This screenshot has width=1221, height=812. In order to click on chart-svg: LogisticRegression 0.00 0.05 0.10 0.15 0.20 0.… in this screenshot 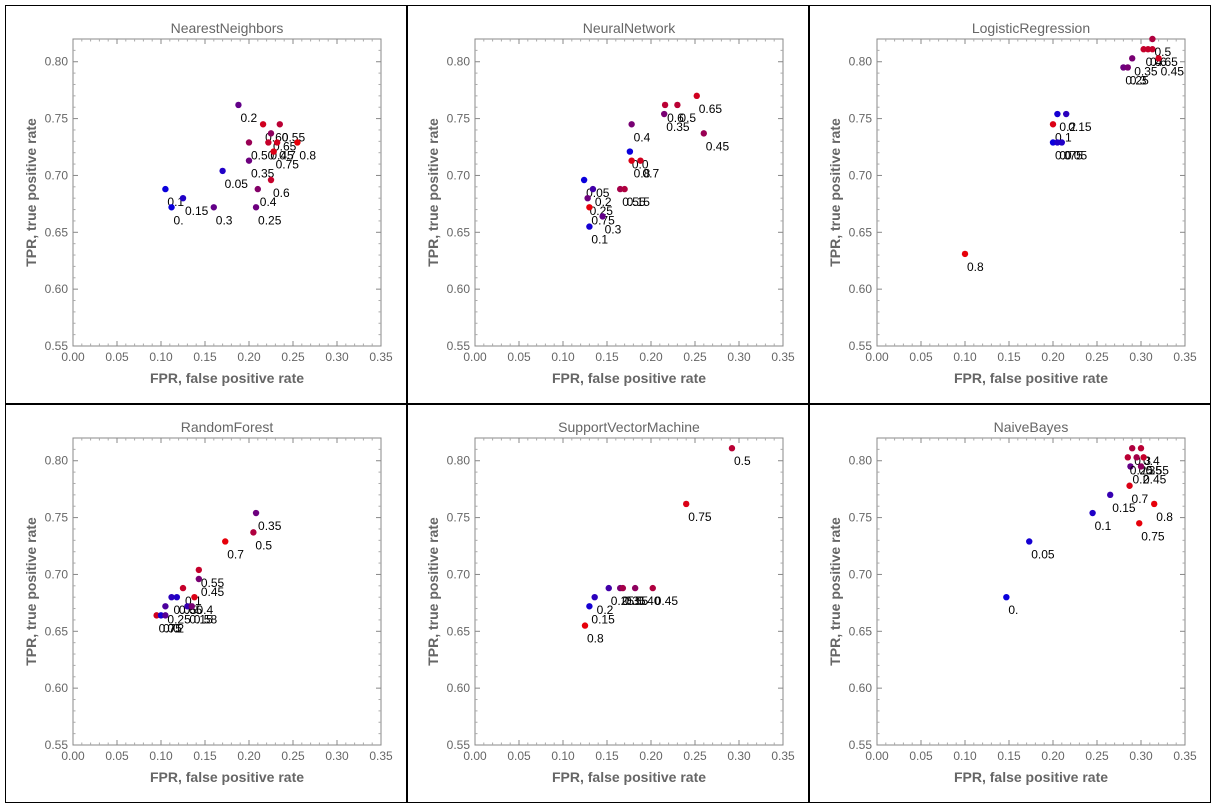, I will do `click(1012, 203)`.